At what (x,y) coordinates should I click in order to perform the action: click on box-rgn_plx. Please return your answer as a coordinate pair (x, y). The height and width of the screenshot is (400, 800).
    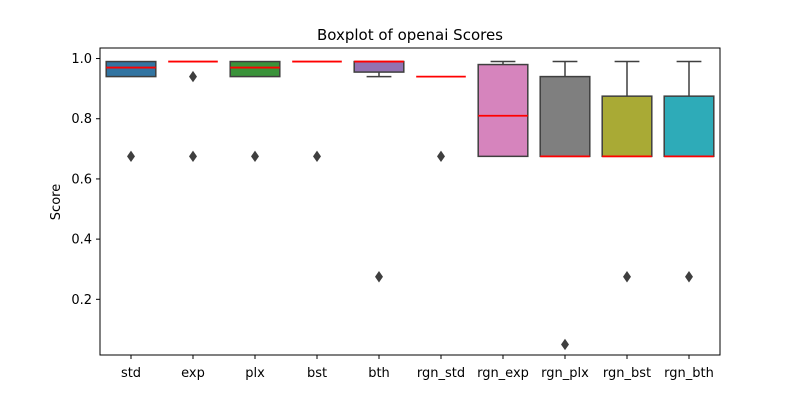
    Looking at the image, I should click on (565, 116).